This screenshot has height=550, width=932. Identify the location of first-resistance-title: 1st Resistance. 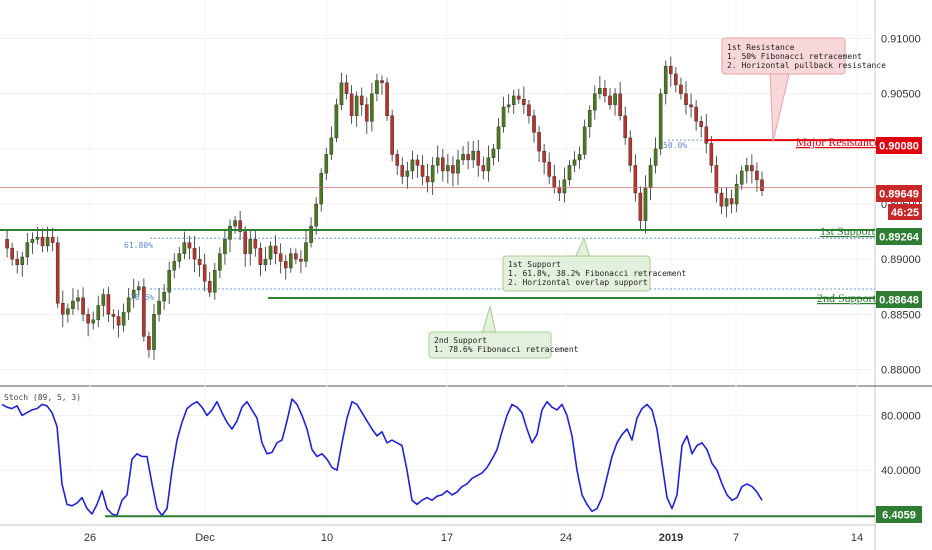
(761, 47).